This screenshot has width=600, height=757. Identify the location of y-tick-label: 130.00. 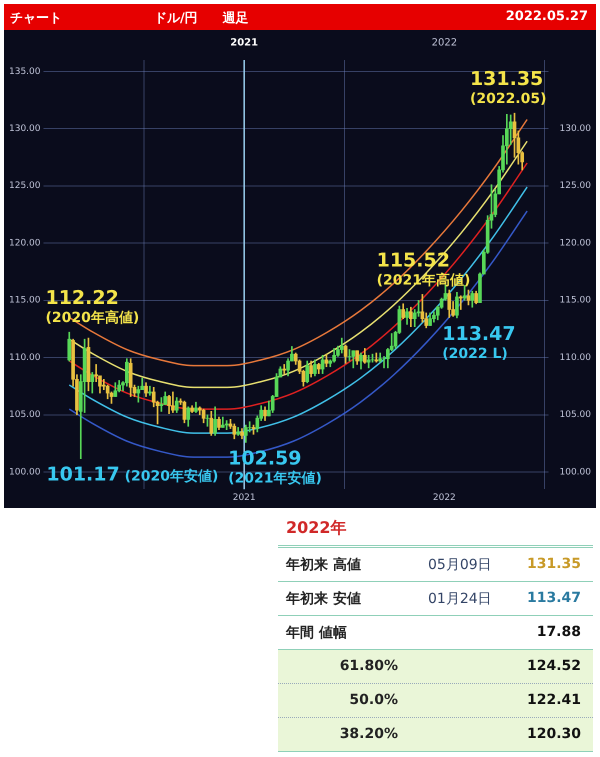
(24, 129).